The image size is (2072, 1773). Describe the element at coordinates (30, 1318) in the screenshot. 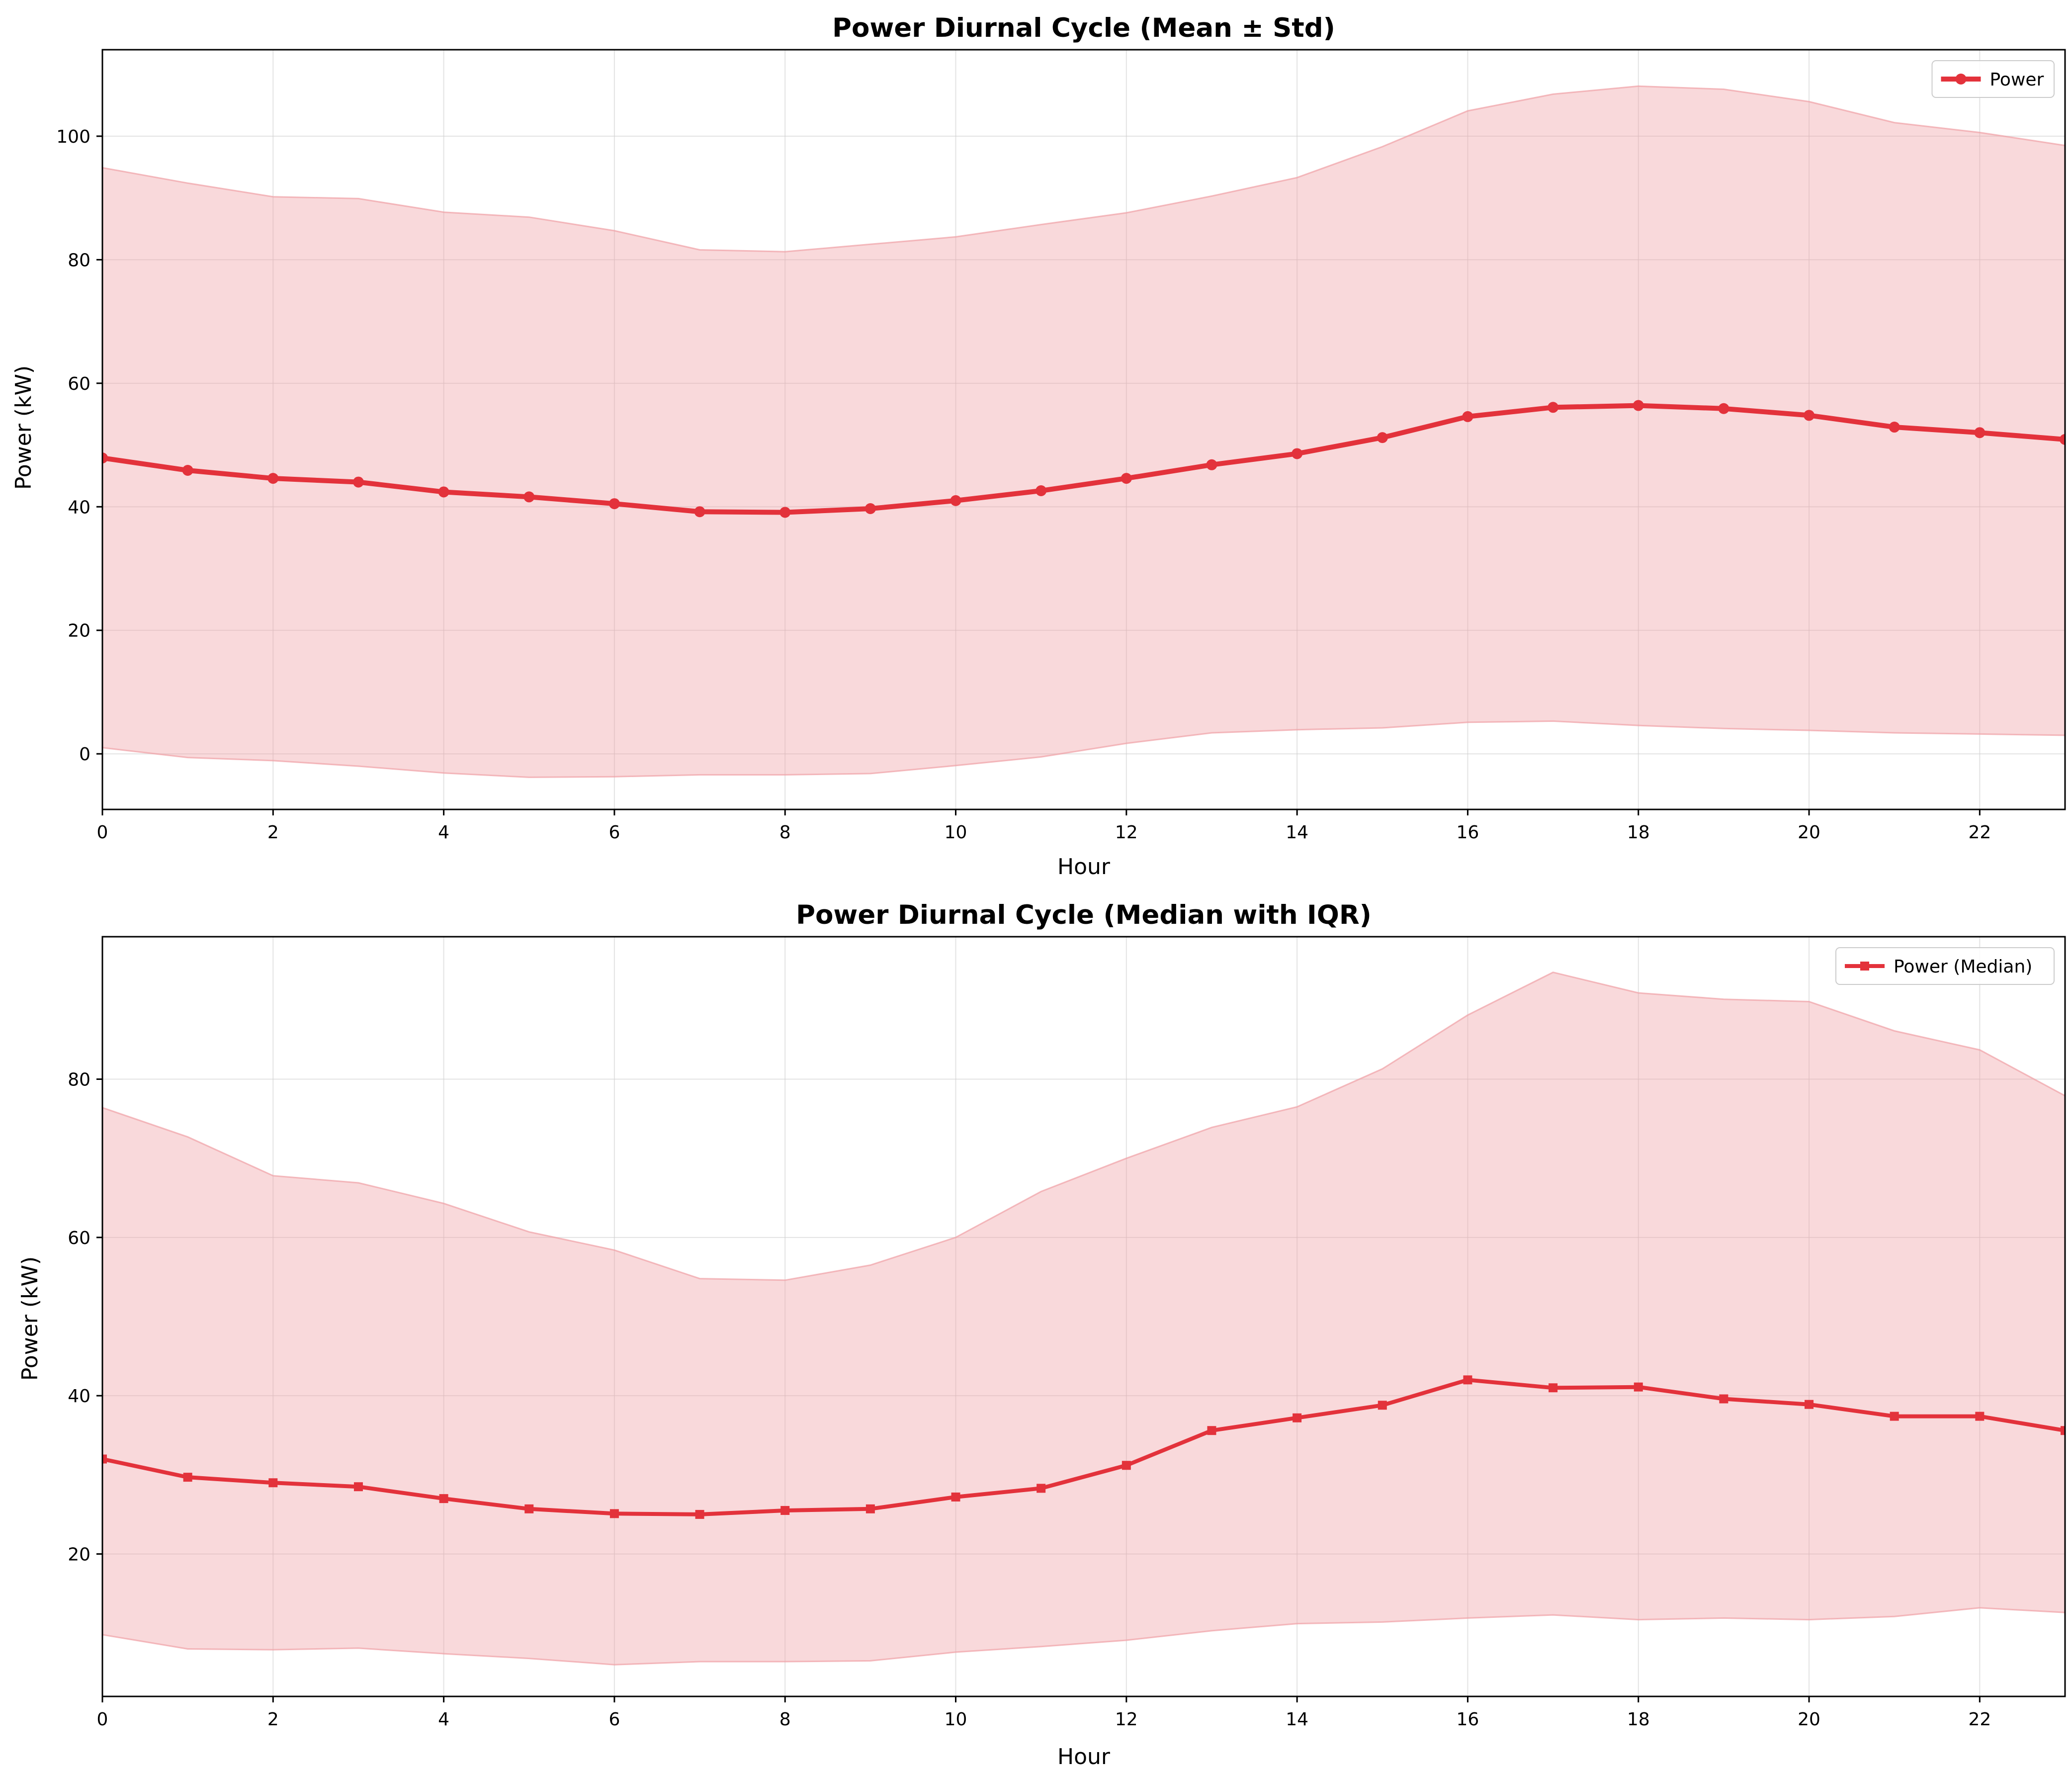

I see `y-axis-label: Power (kW)` at that location.